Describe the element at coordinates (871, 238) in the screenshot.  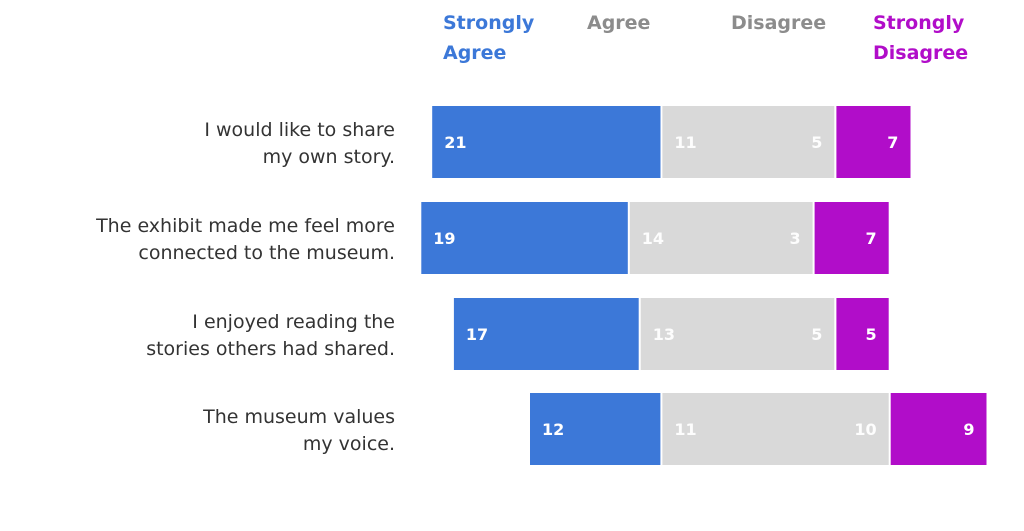
I see `bar-label-2-strongly-disagree: 7` at that location.